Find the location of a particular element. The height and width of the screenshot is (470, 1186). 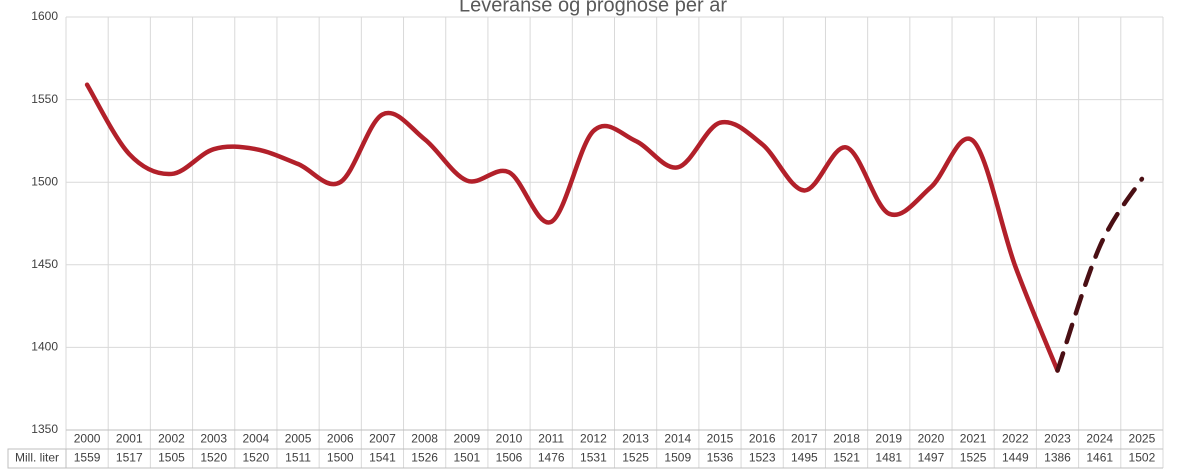

x-tick-label: 2000 is located at coordinates (87, 439).